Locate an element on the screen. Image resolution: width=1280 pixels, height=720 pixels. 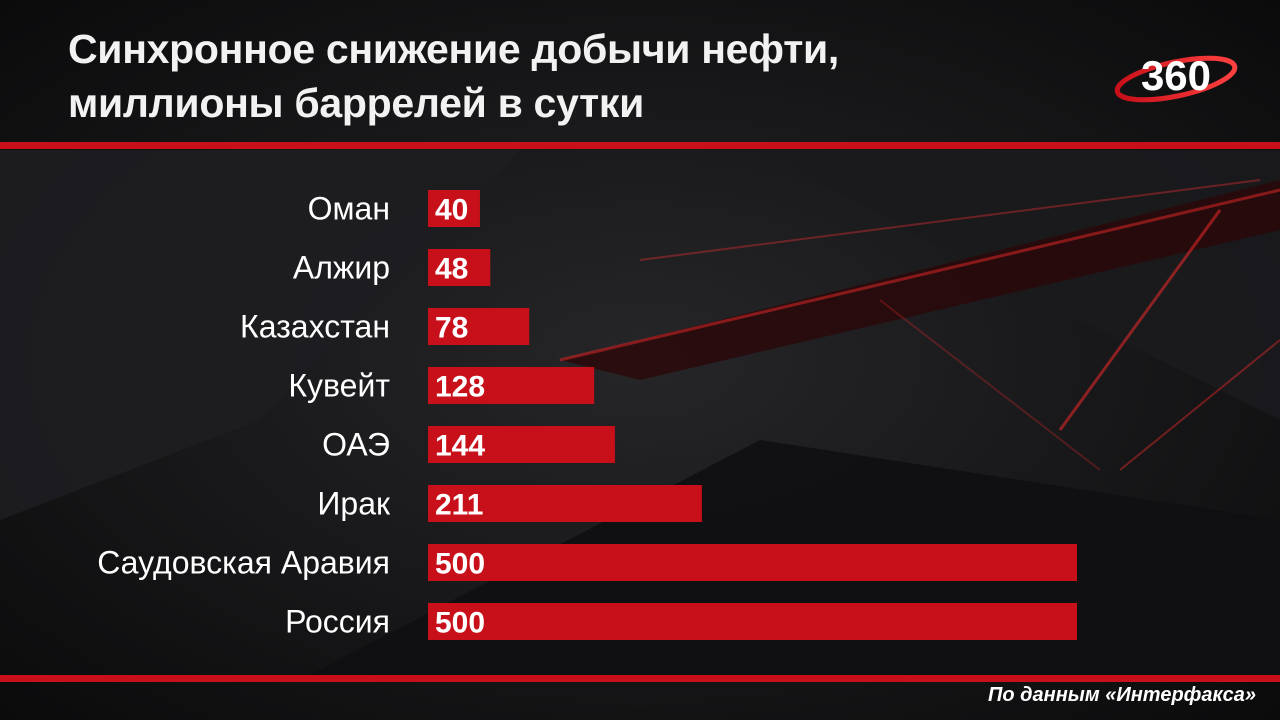
title-line-2: миллионы баррелей в сутки is located at coordinates (356, 103).